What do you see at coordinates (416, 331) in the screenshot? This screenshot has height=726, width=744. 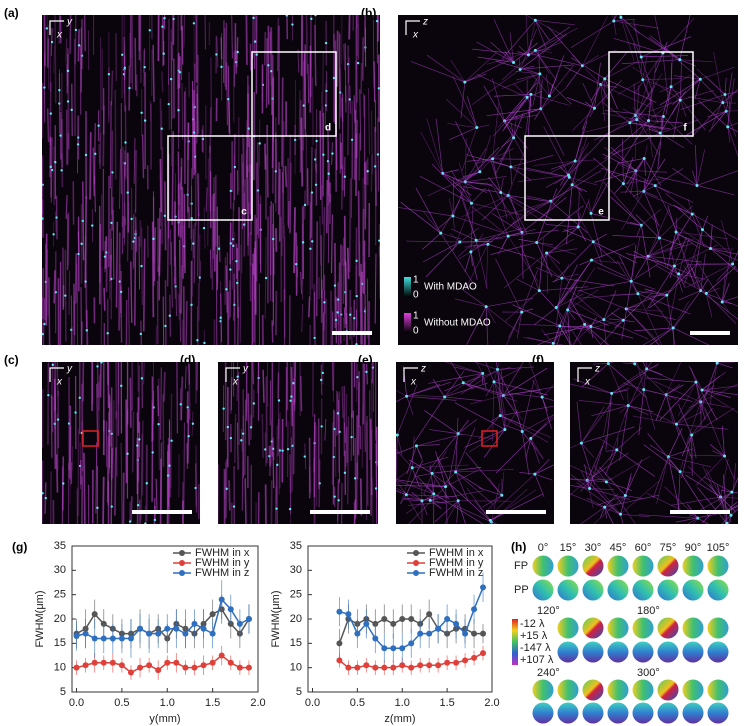 I see `colorbar-min: 0` at bounding box center [416, 331].